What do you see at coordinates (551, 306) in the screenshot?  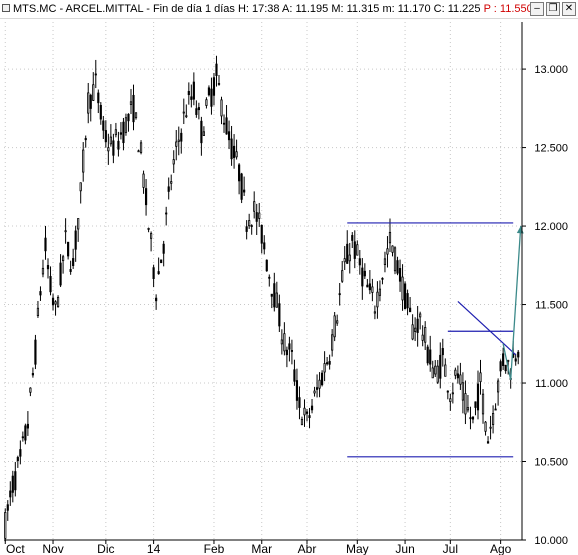 I see `y-tick-label: 11.500` at bounding box center [551, 306].